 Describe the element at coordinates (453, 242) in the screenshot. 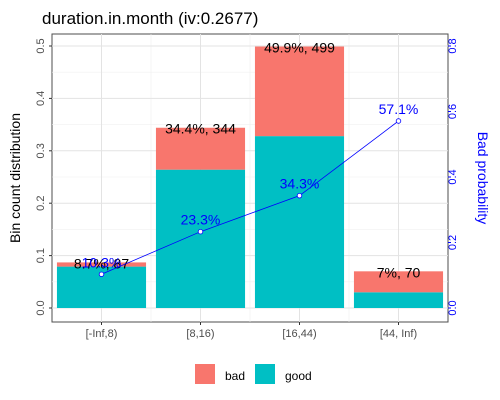

I see `y-tick-label-right: 0.2` at that location.